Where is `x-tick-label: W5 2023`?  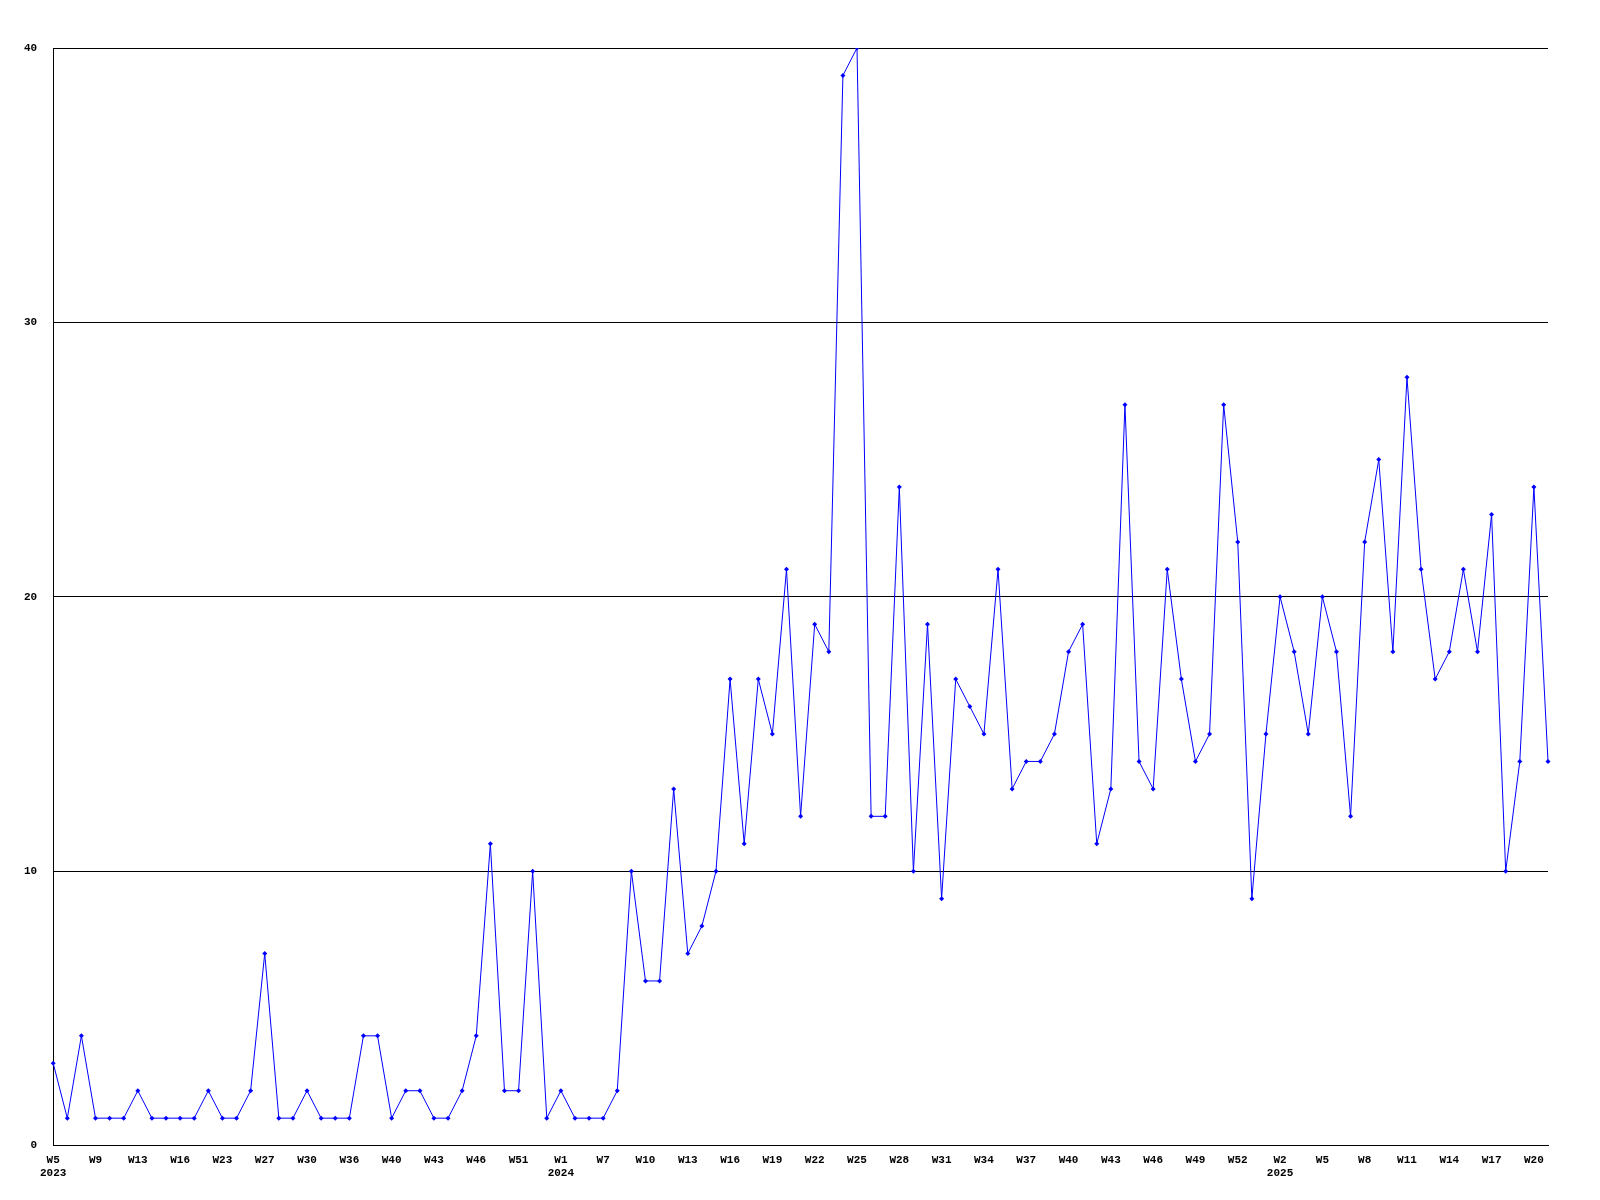 x-tick-label: W5 2023 is located at coordinates (53, 1166).